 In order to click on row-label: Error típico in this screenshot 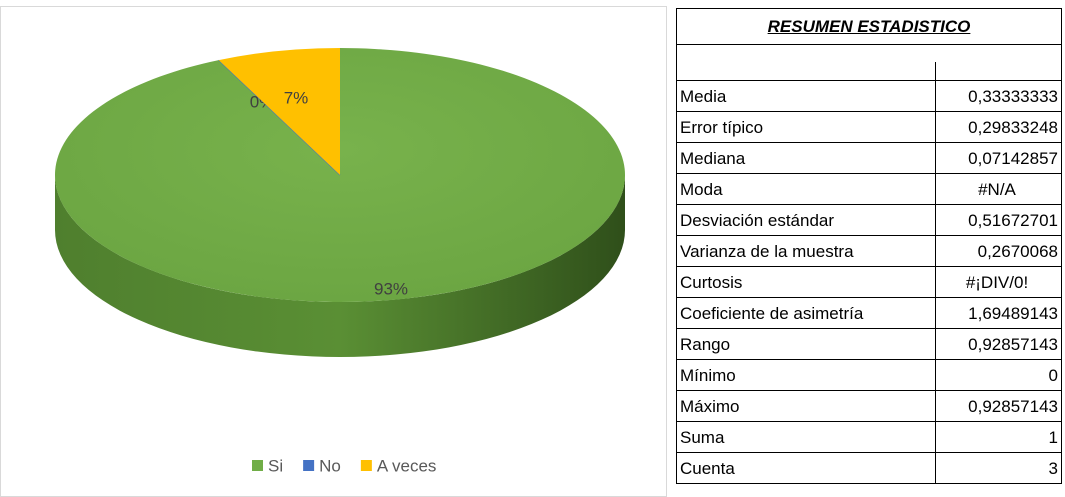, I will do `click(806, 127)`.